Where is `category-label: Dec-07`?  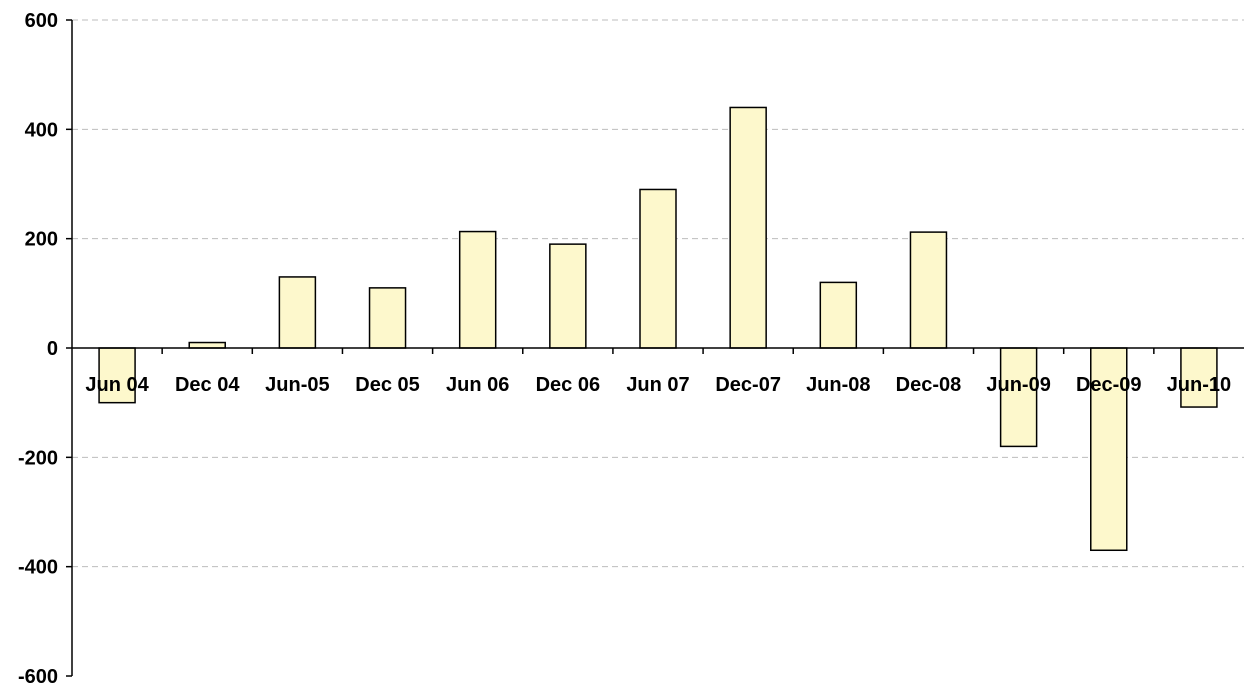
category-label: Dec-07 is located at coordinates (748, 385).